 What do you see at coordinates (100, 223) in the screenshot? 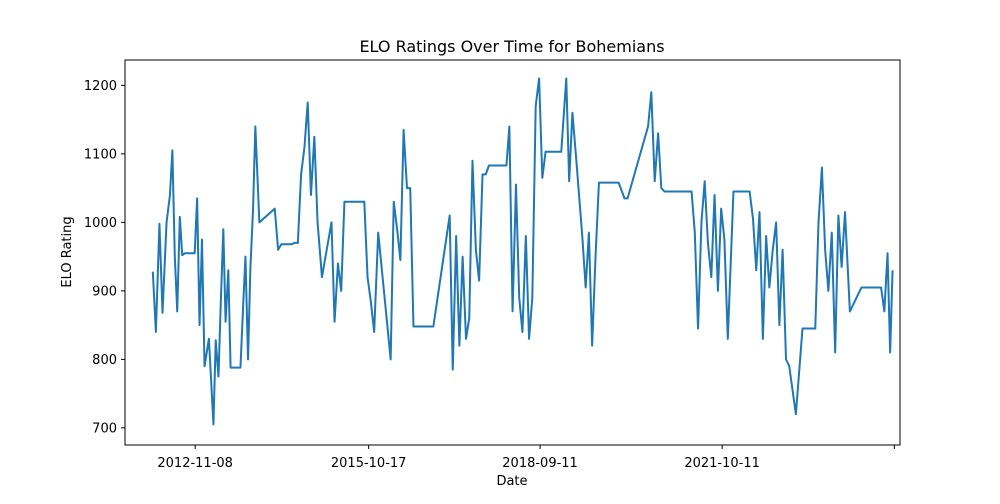
I see `y-tick-label: 1000` at bounding box center [100, 223].